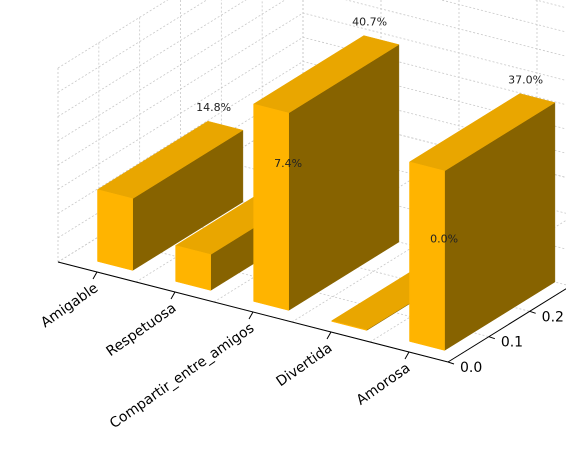 This screenshot has width=566, height=453. Describe the element at coordinates (471, 368) in the screenshot. I see `depth-tick-label: 0.0` at that location.